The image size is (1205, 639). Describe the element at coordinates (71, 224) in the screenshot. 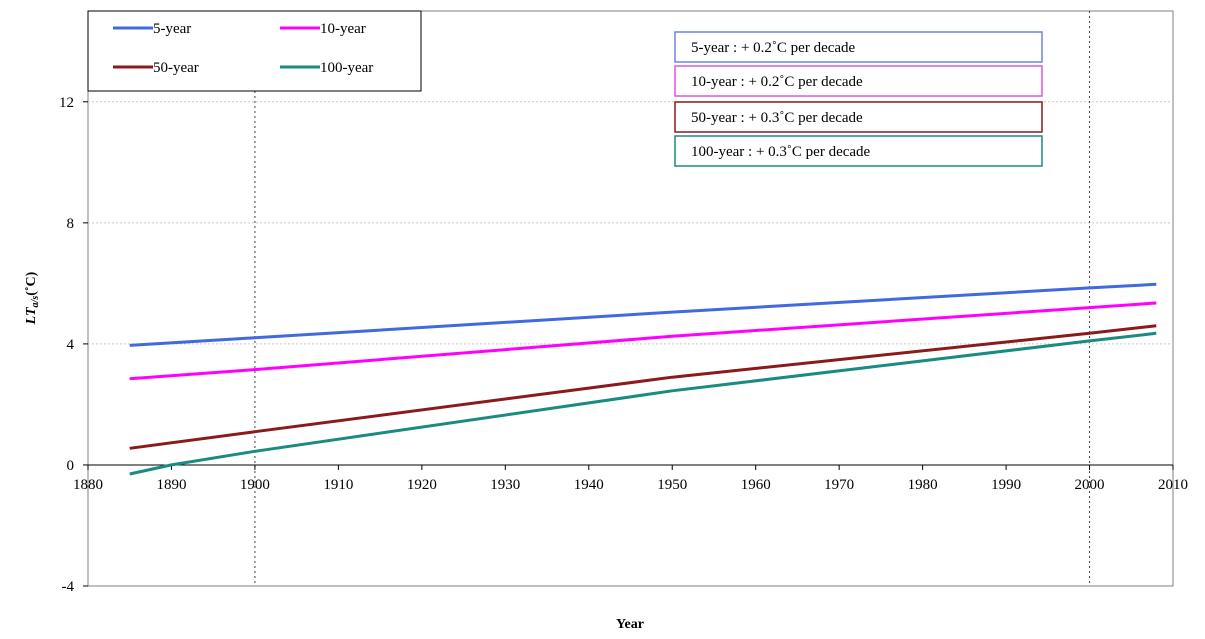

I see `y-tick-label: 8` at that location.